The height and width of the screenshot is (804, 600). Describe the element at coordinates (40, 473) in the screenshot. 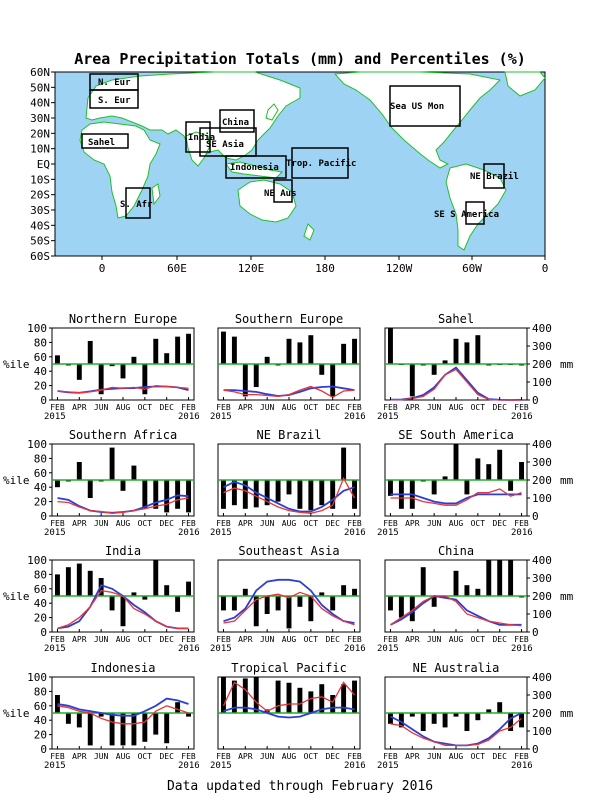

I see `pct-tick-label: 60` at that location.